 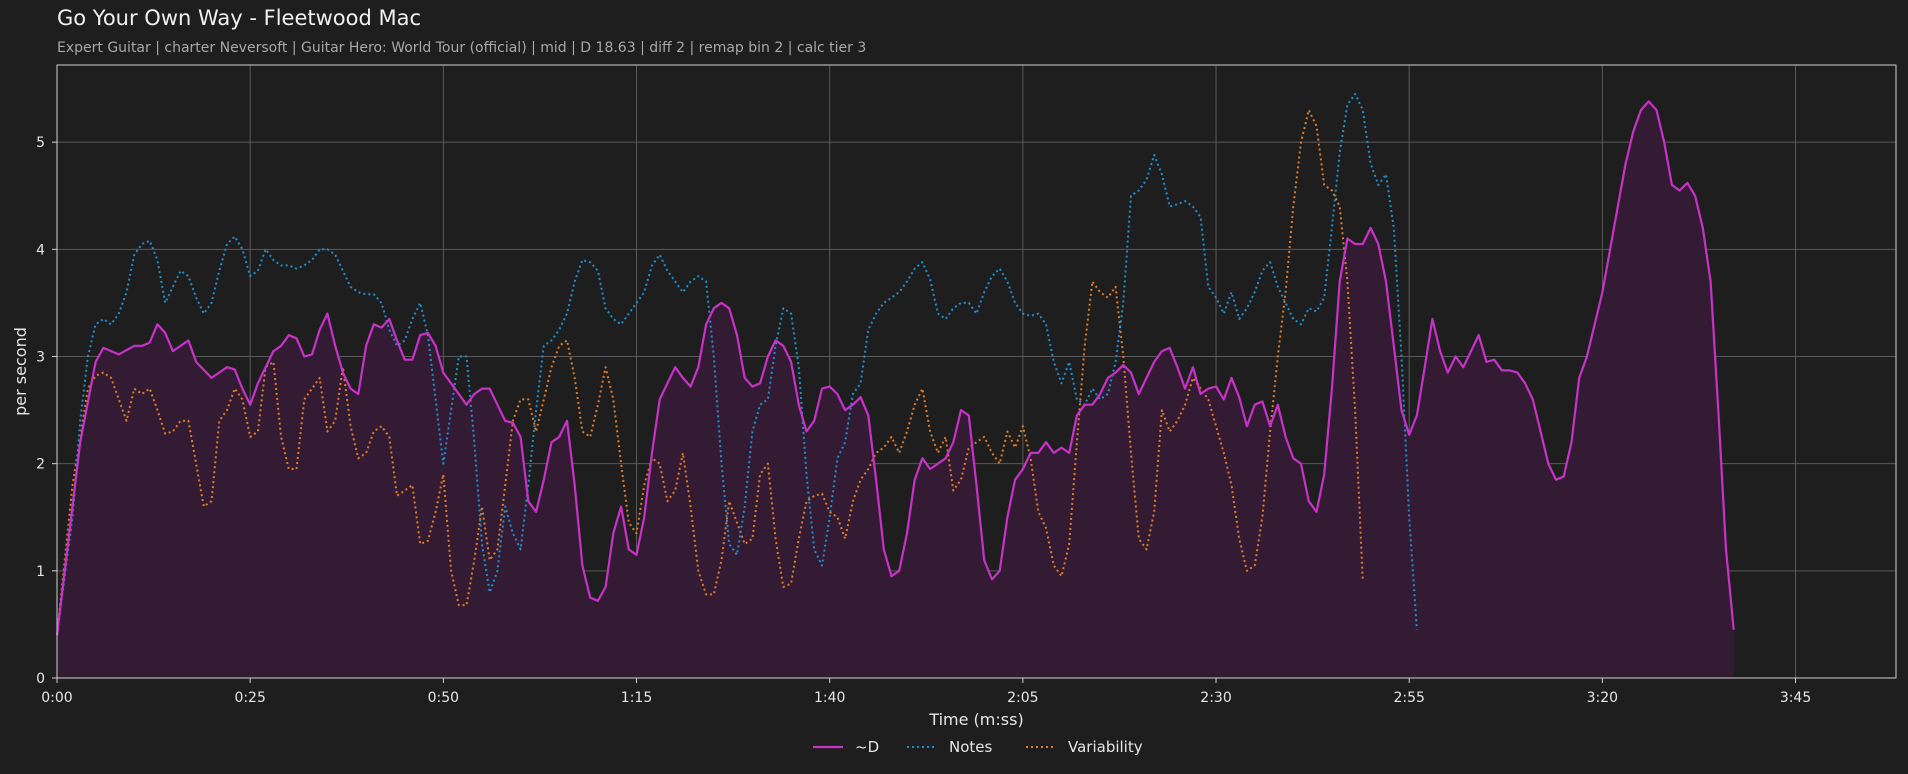 I want to click on legend: ~D Notes Variability, so click(x=978, y=747).